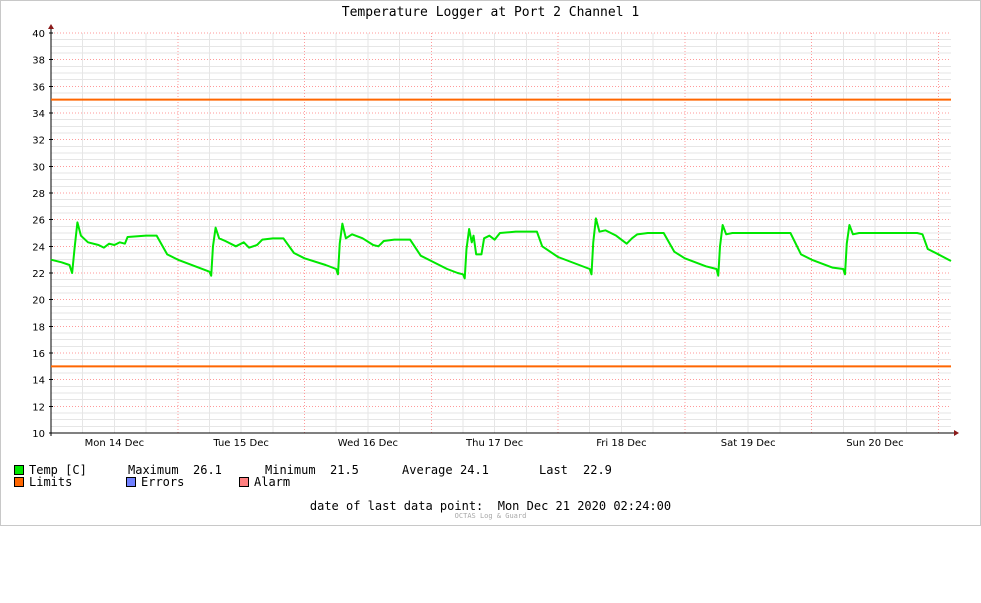  What do you see at coordinates (58, 470) in the screenshot?
I see `legend-temp-label: Temp [C]` at bounding box center [58, 470].